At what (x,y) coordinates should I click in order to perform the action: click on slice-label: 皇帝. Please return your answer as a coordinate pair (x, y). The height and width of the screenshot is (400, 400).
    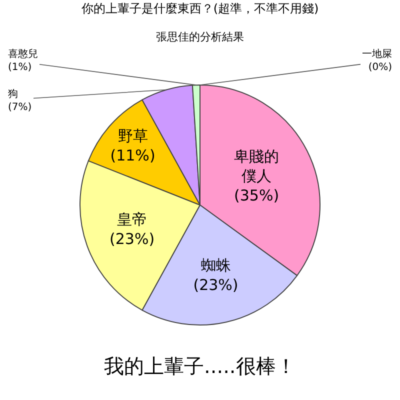
    Looking at the image, I should click on (132, 219).